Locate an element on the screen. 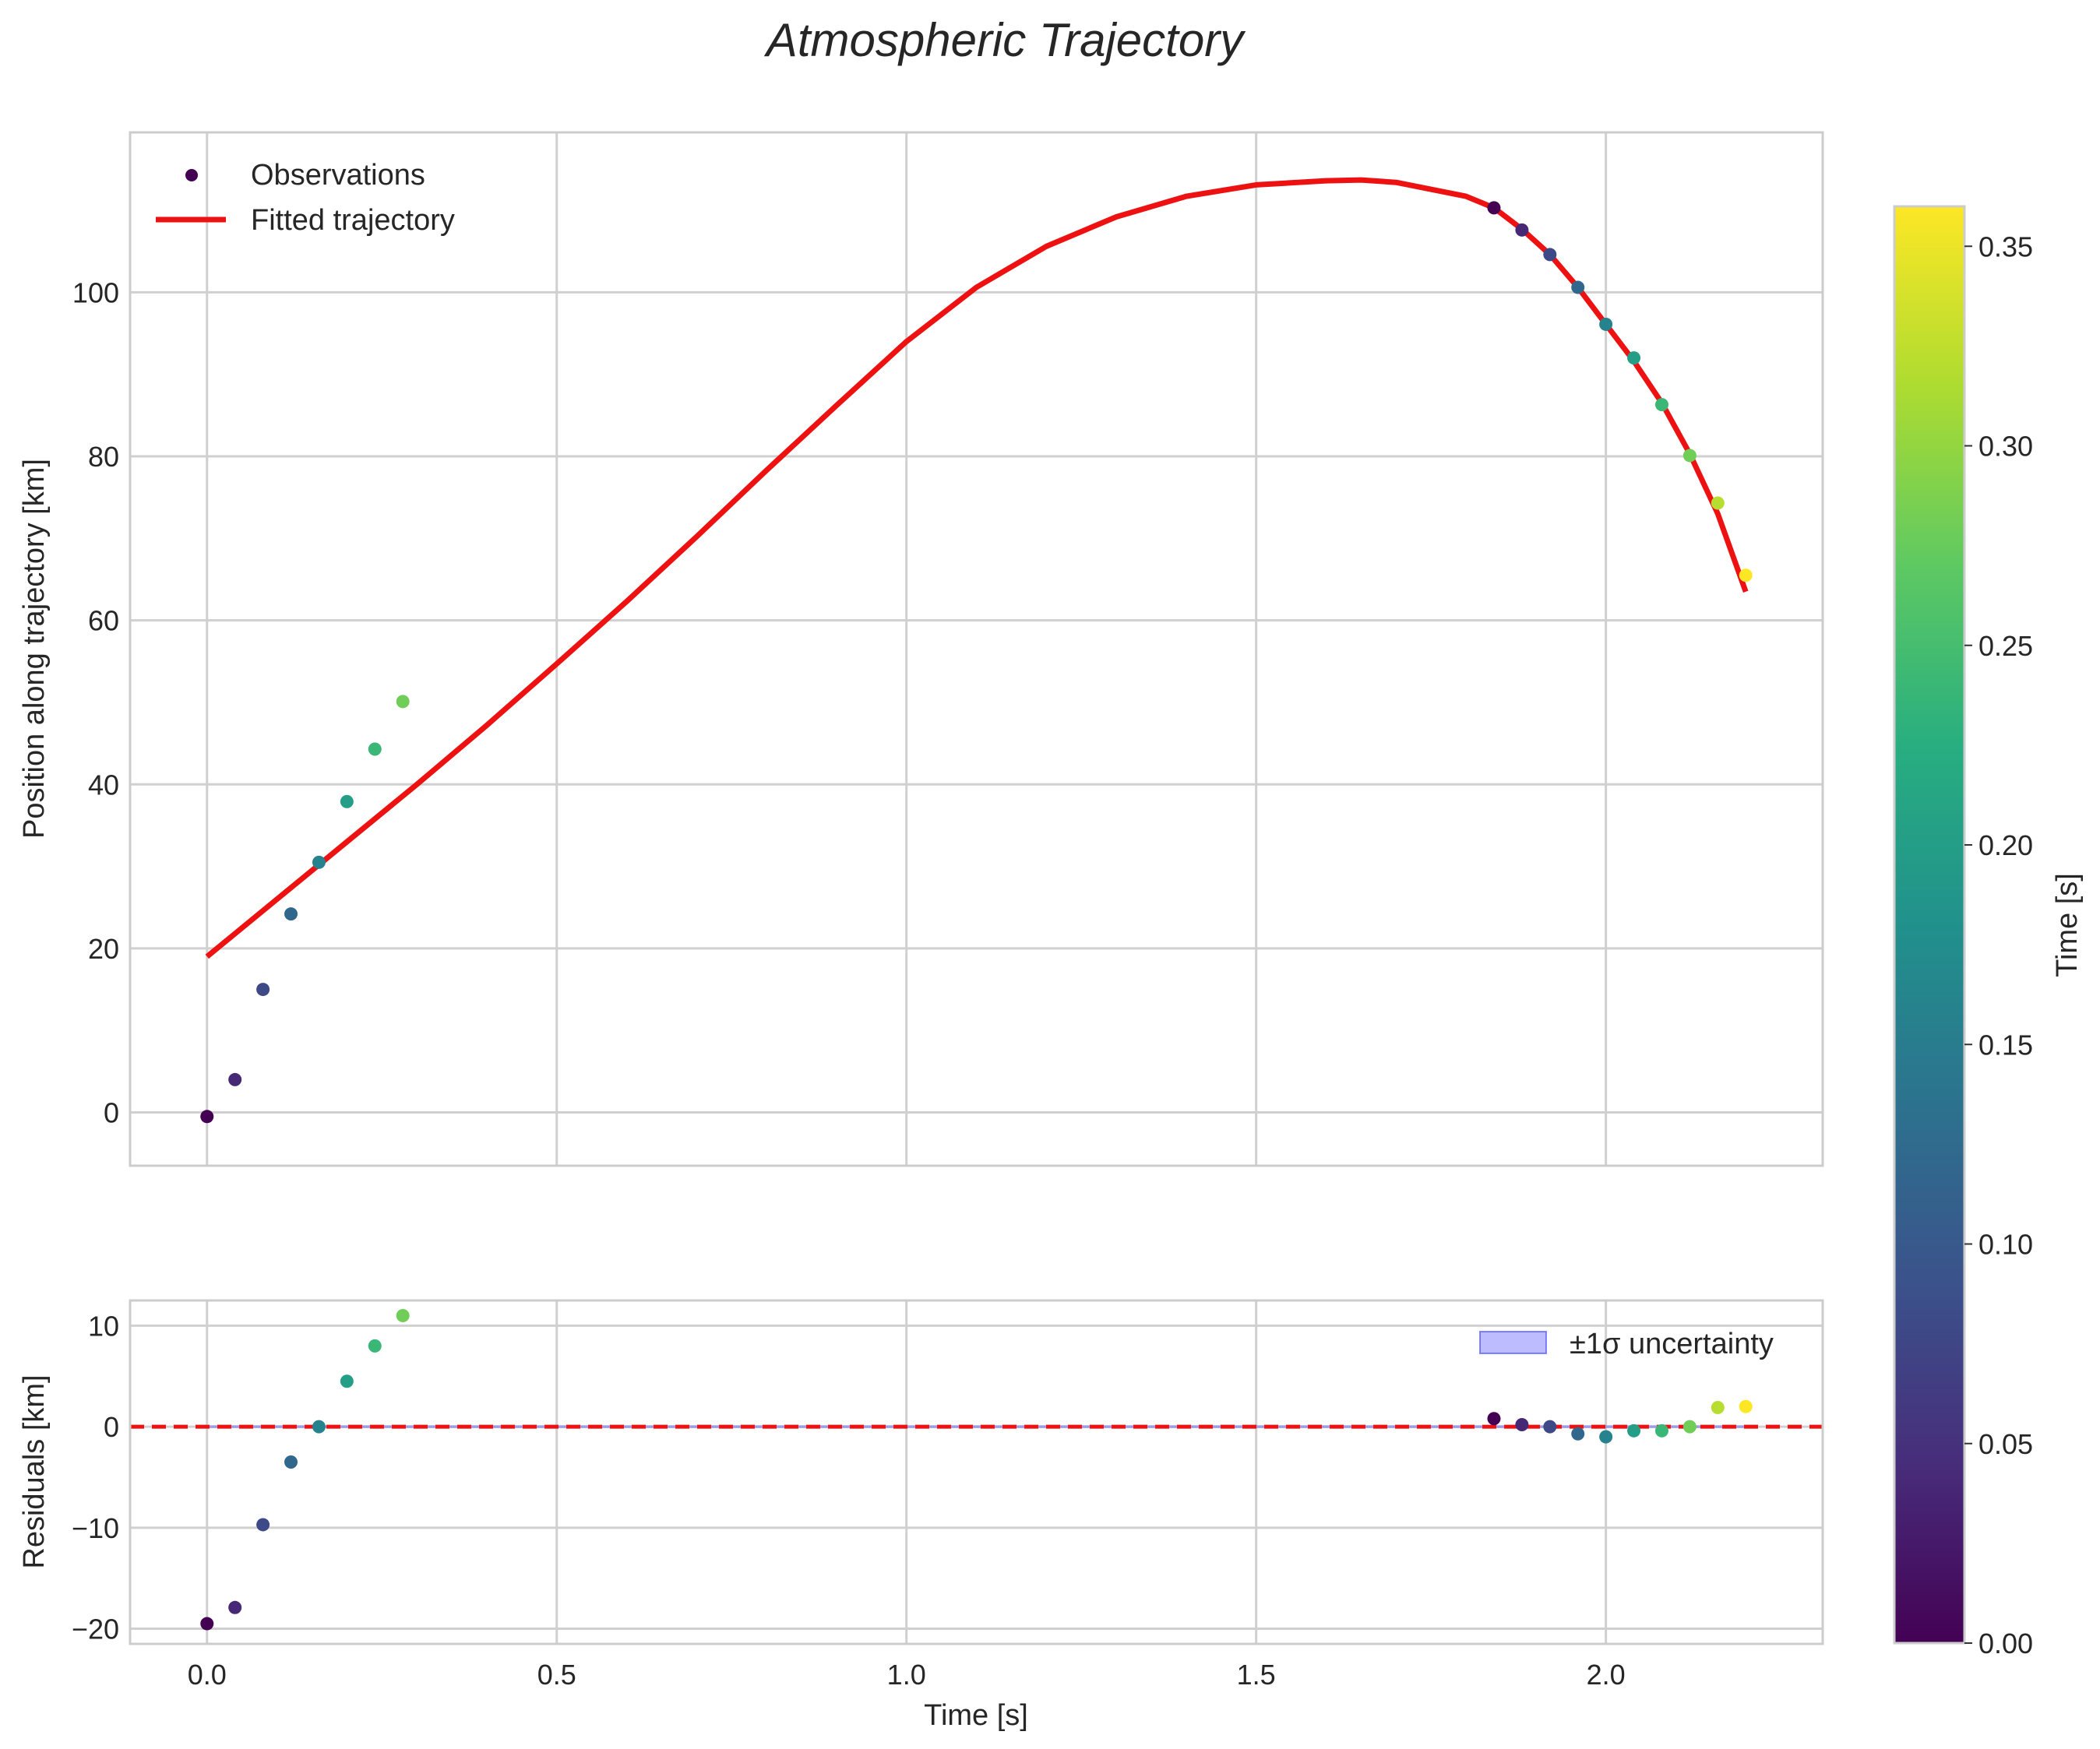 The width and height of the screenshot is (2100, 1749). legend-observations-label: Observations is located at coordinates (338, 175).